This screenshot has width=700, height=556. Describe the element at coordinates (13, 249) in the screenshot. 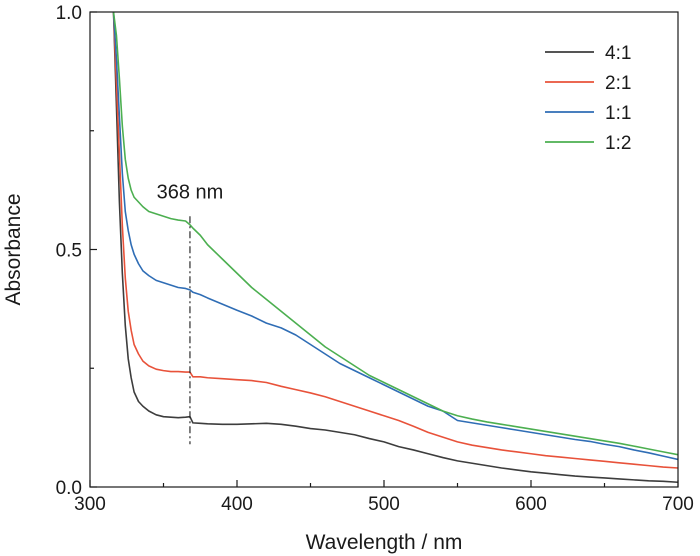

I see `y-axis-title: Absorbance` at that location.